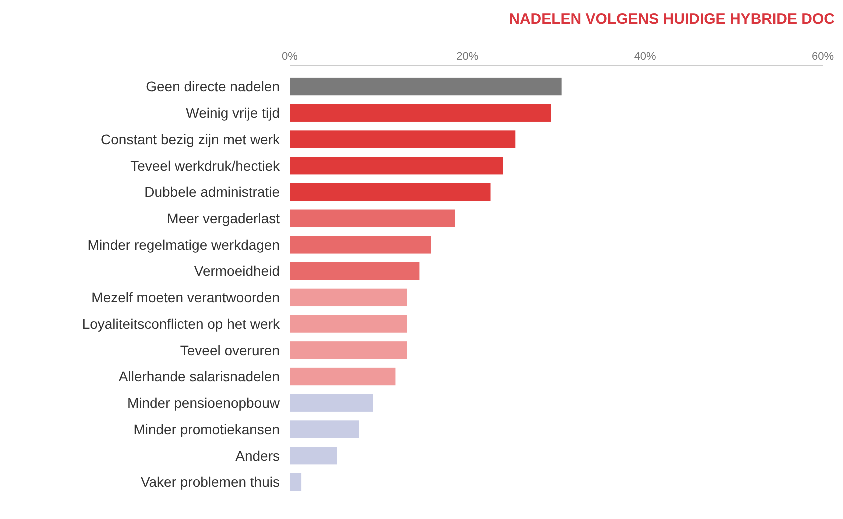  What do you see at coordinates (290, 57) in the screenshot?
I see `x-tick-label: 0%` at bounding box center [290, 57].